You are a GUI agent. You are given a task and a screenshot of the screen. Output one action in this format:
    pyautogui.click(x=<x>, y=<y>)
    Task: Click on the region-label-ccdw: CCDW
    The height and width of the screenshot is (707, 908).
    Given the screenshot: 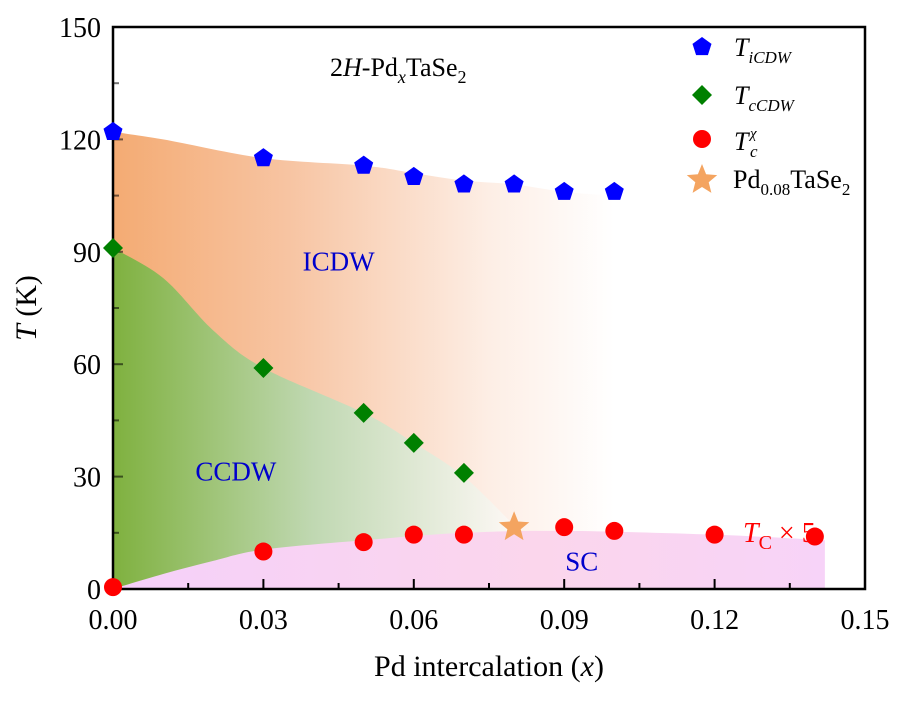 What is the action you would take?
    pyautogui.click(x=236, y=471)
    